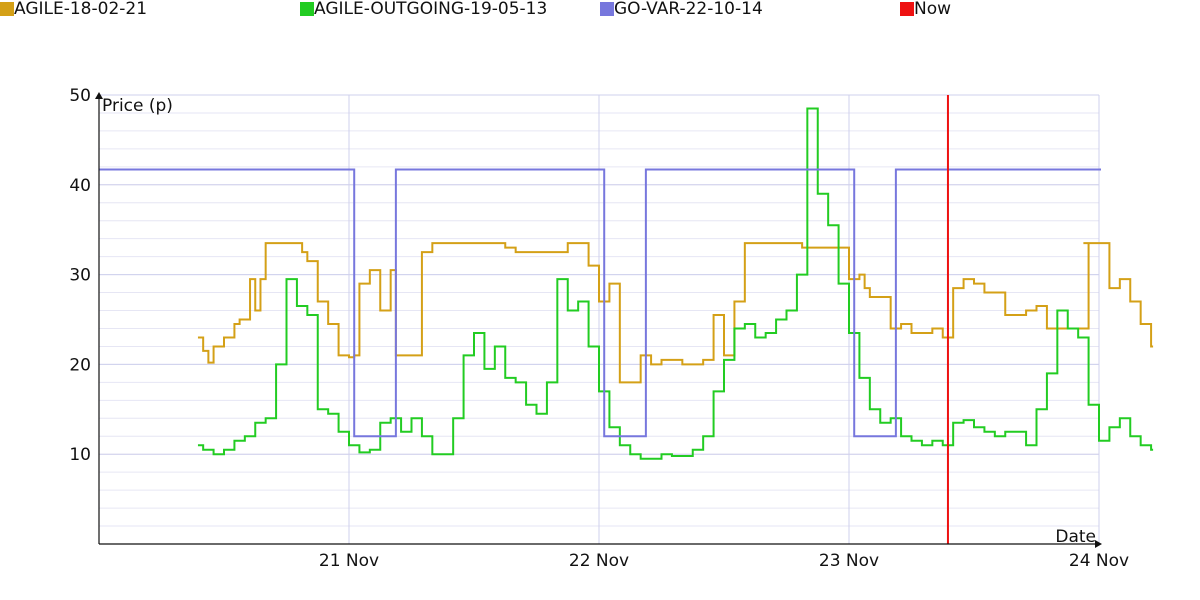 Image resolution: width=1200 pixels, height=600 pixels. Describe the element at coordinates (1075, 537) in the screenshot. I see `x-axis-title: Date` at that location.